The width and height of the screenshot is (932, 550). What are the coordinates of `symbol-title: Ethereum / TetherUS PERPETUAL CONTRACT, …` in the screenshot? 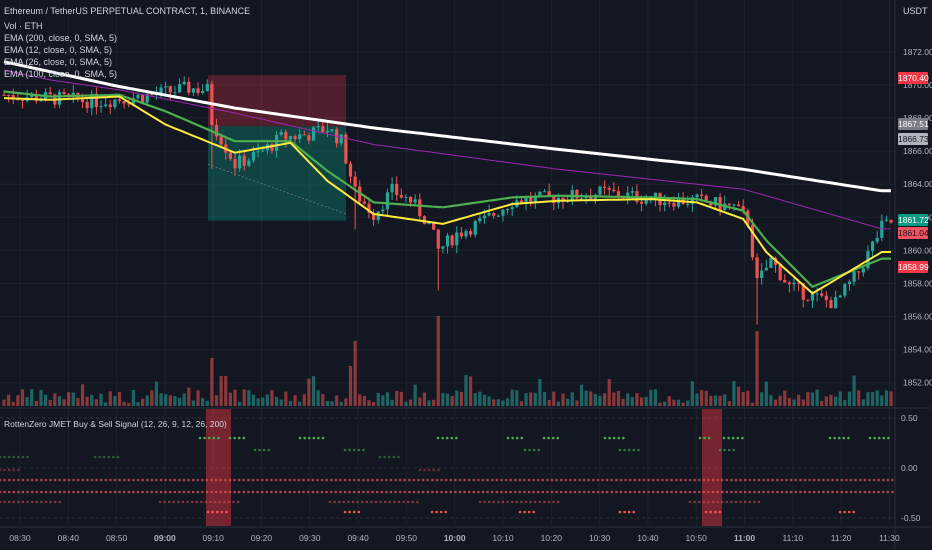 It's located at (127, 11).